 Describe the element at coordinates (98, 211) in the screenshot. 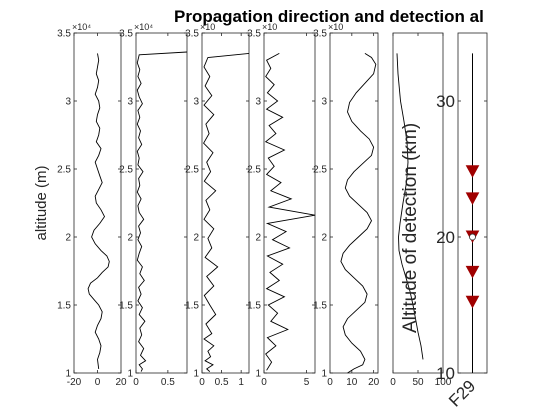

I see `series-line-p1` at that location.